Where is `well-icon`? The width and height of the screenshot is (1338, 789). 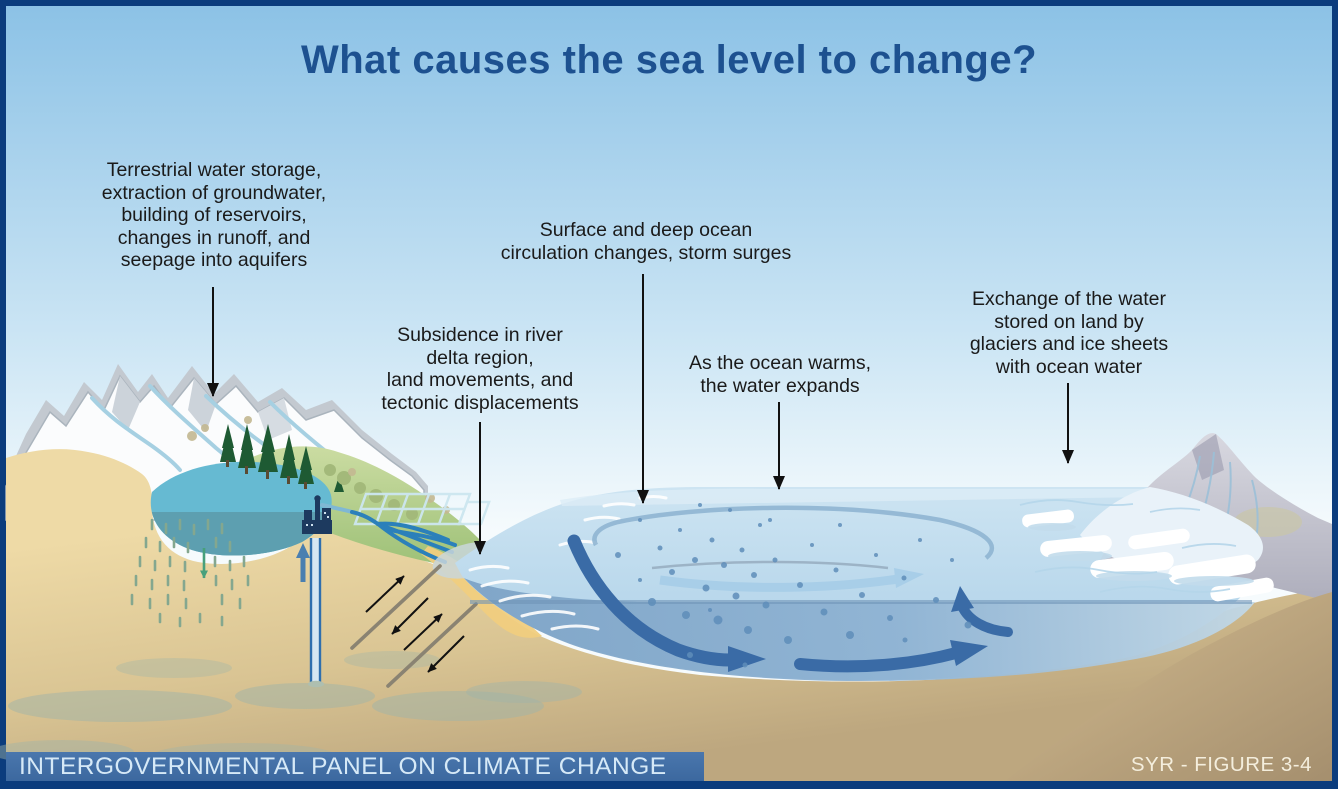
well-icon is located at coordinates (316, 613).